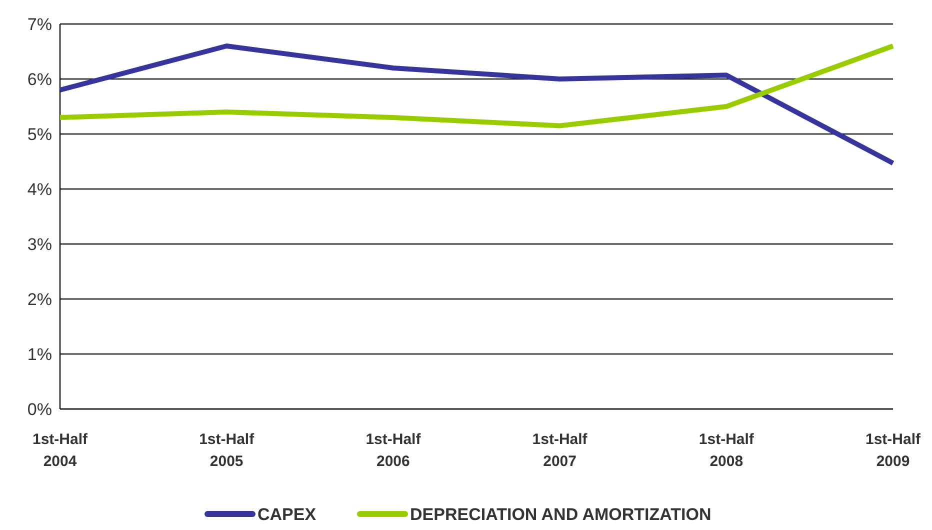 The width and height of the screenshot is (932, 530). Describe the element at coordinates (394, 450) in the screenshot. I see `x-tick-label: 1st-Half 2006` at that location.